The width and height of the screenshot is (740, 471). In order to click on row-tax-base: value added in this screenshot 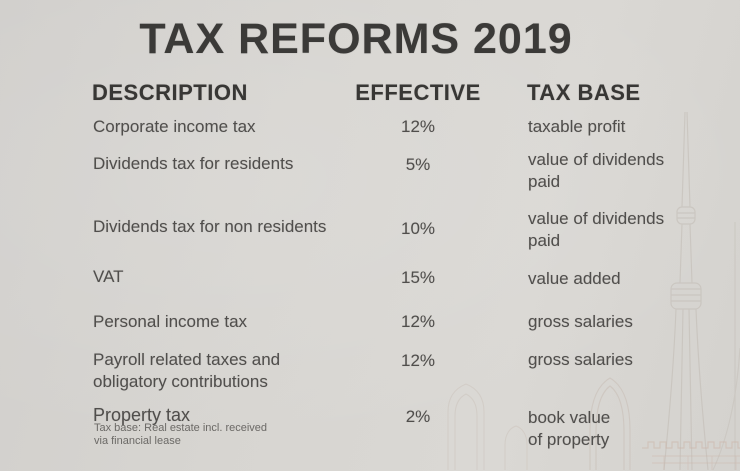, I will do `click(574, 278)`.